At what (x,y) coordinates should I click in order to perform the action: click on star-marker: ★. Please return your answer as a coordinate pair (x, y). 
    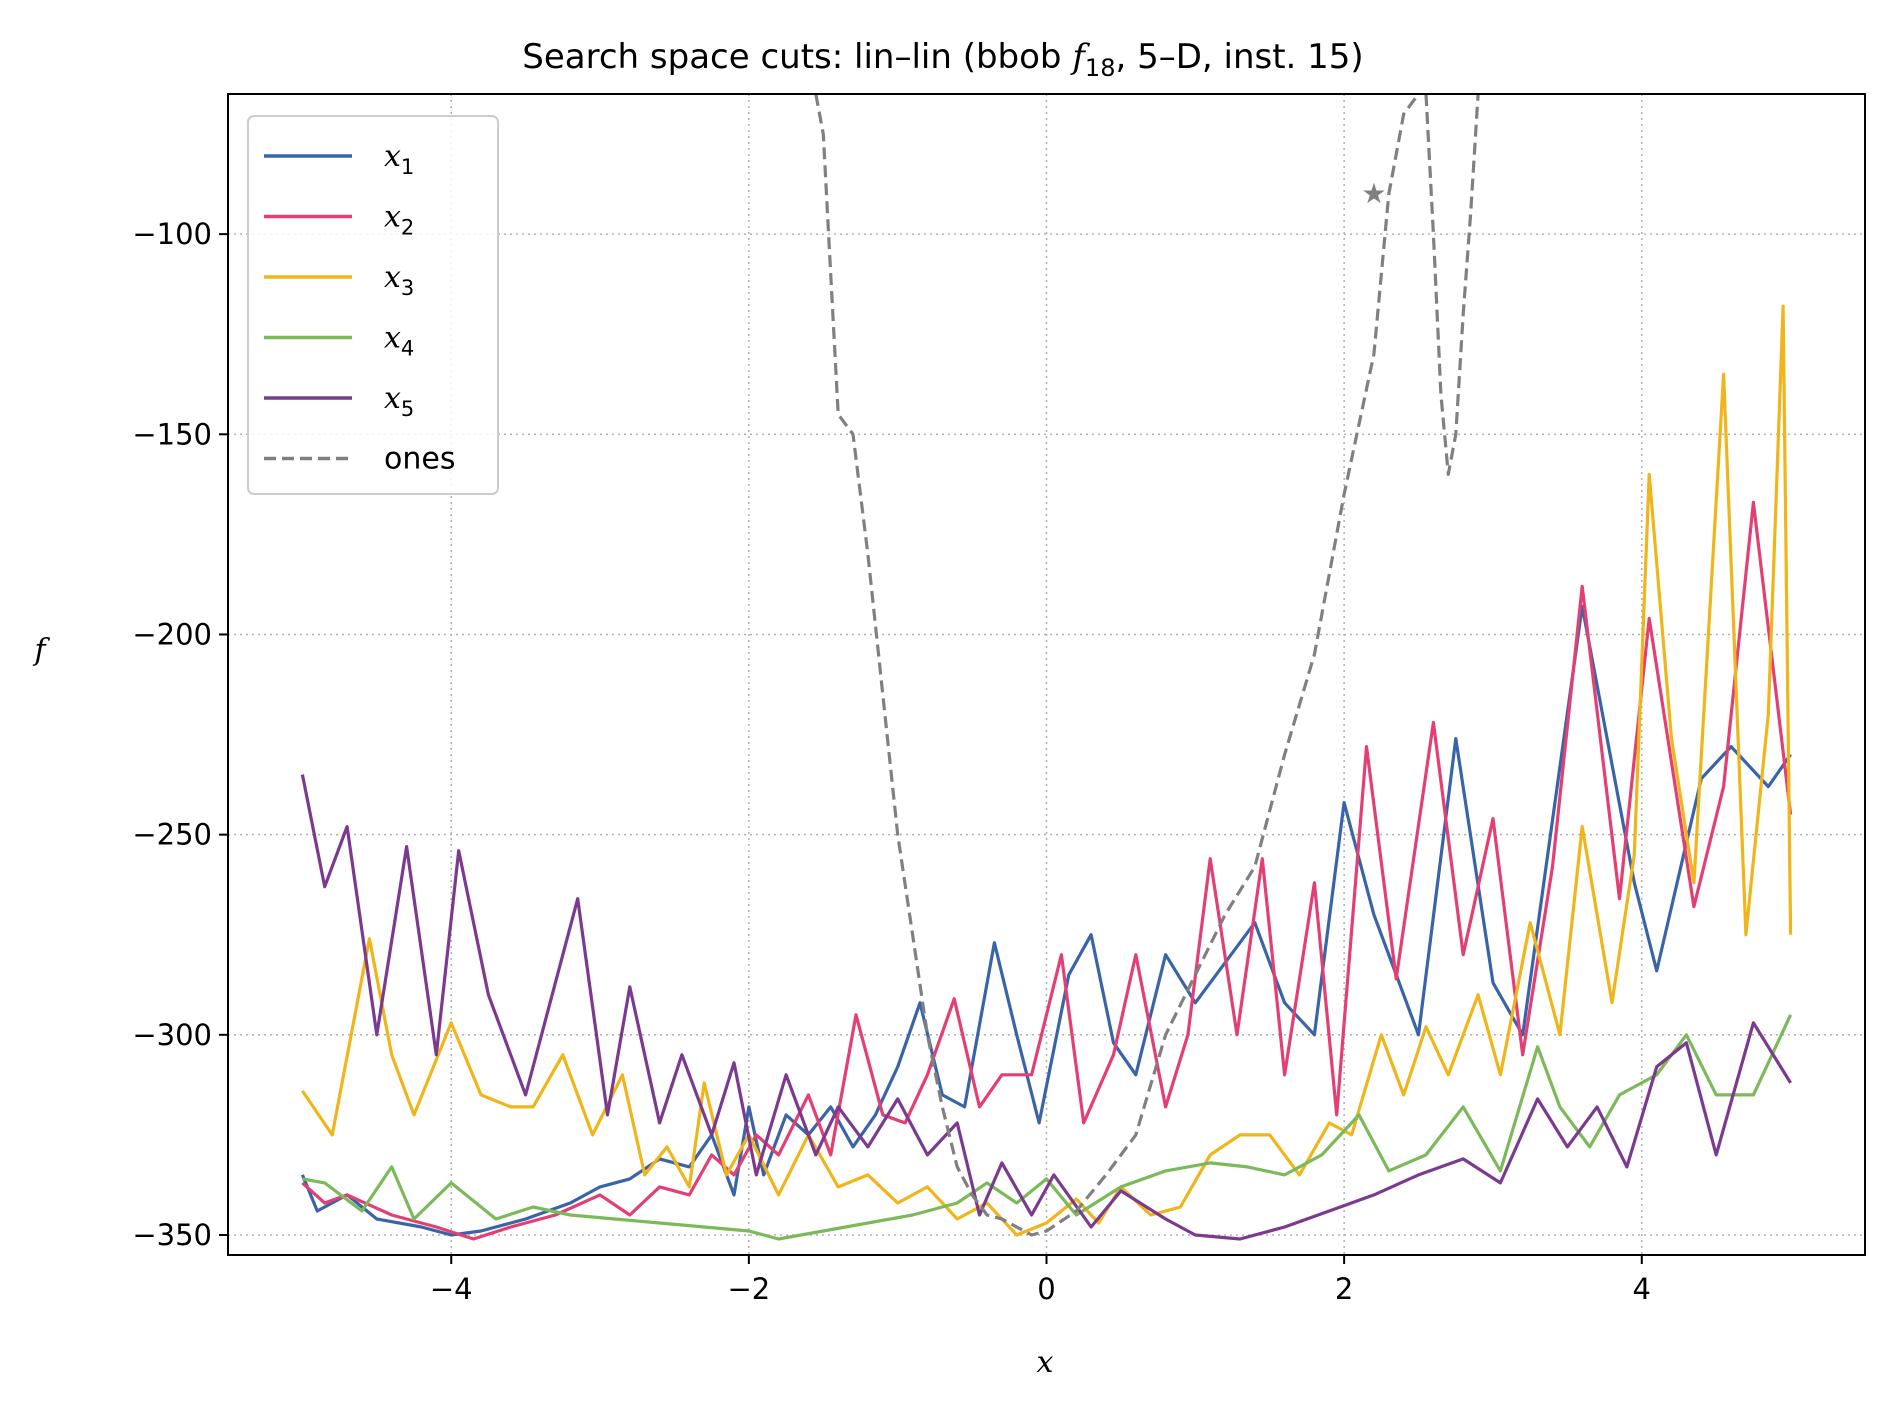
    Looking at the image, I should click on (1373, 193).